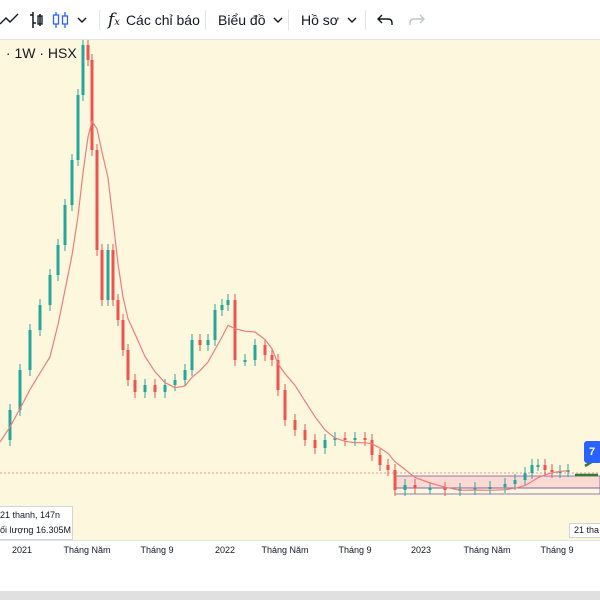 The height and width of the screenshot is (600, 600). What do you see at coordinates (114, 20) in the screenshot?
I see `fx-icon: fx` at bounding box center [114, 20].